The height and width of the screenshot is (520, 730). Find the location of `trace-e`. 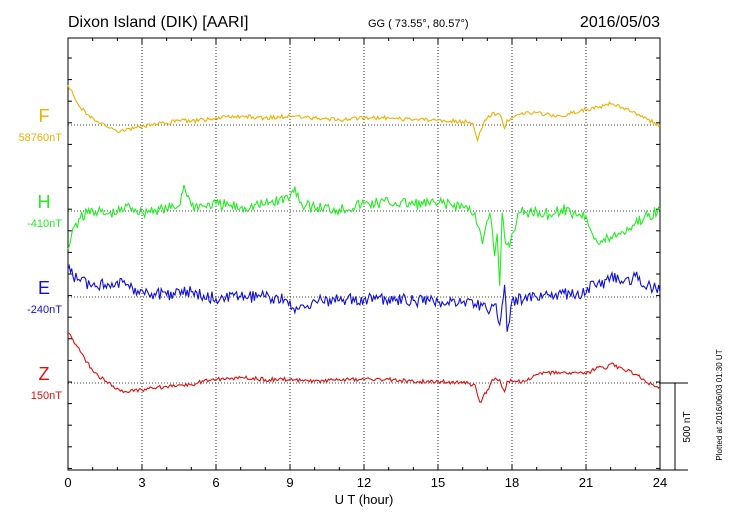

trace-e is located at coordinates (364, 297).